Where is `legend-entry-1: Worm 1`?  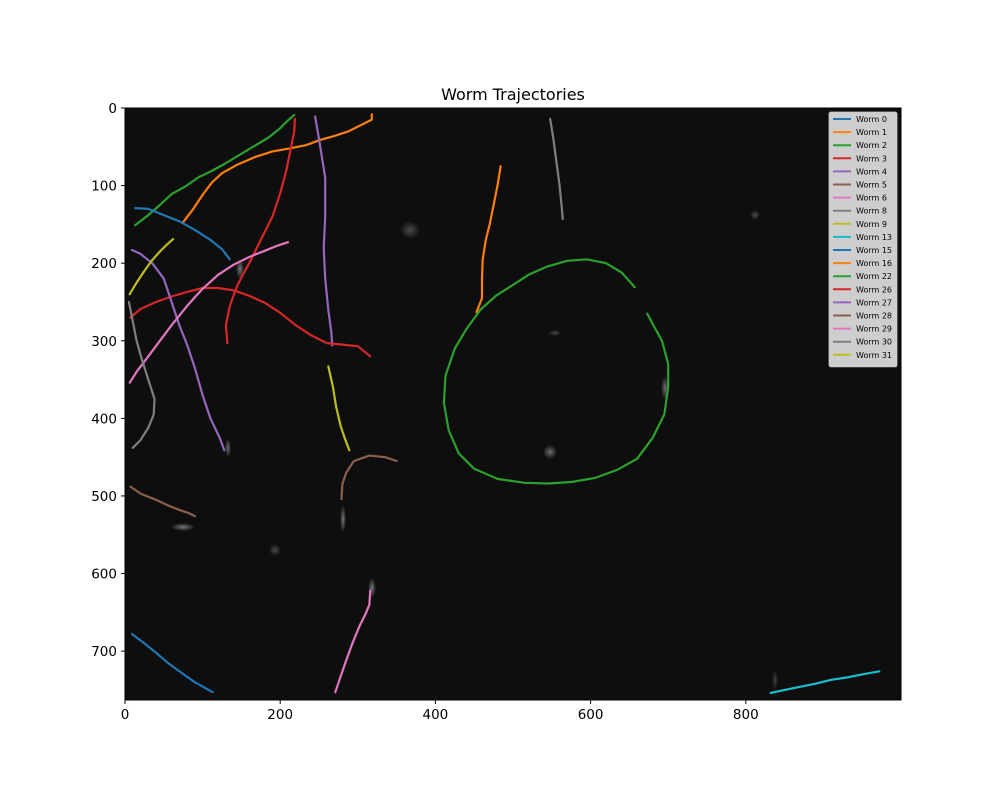
legend-entry-1: Worm 1 is located at coordinates (871, 132).